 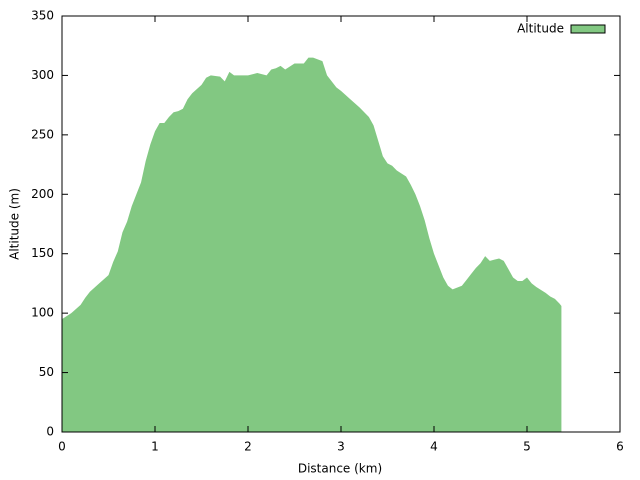 What do you see at coordinates (42, 313) in the screenshot?
I see `y-tick-label: 100` at bounding box center [42, 313].